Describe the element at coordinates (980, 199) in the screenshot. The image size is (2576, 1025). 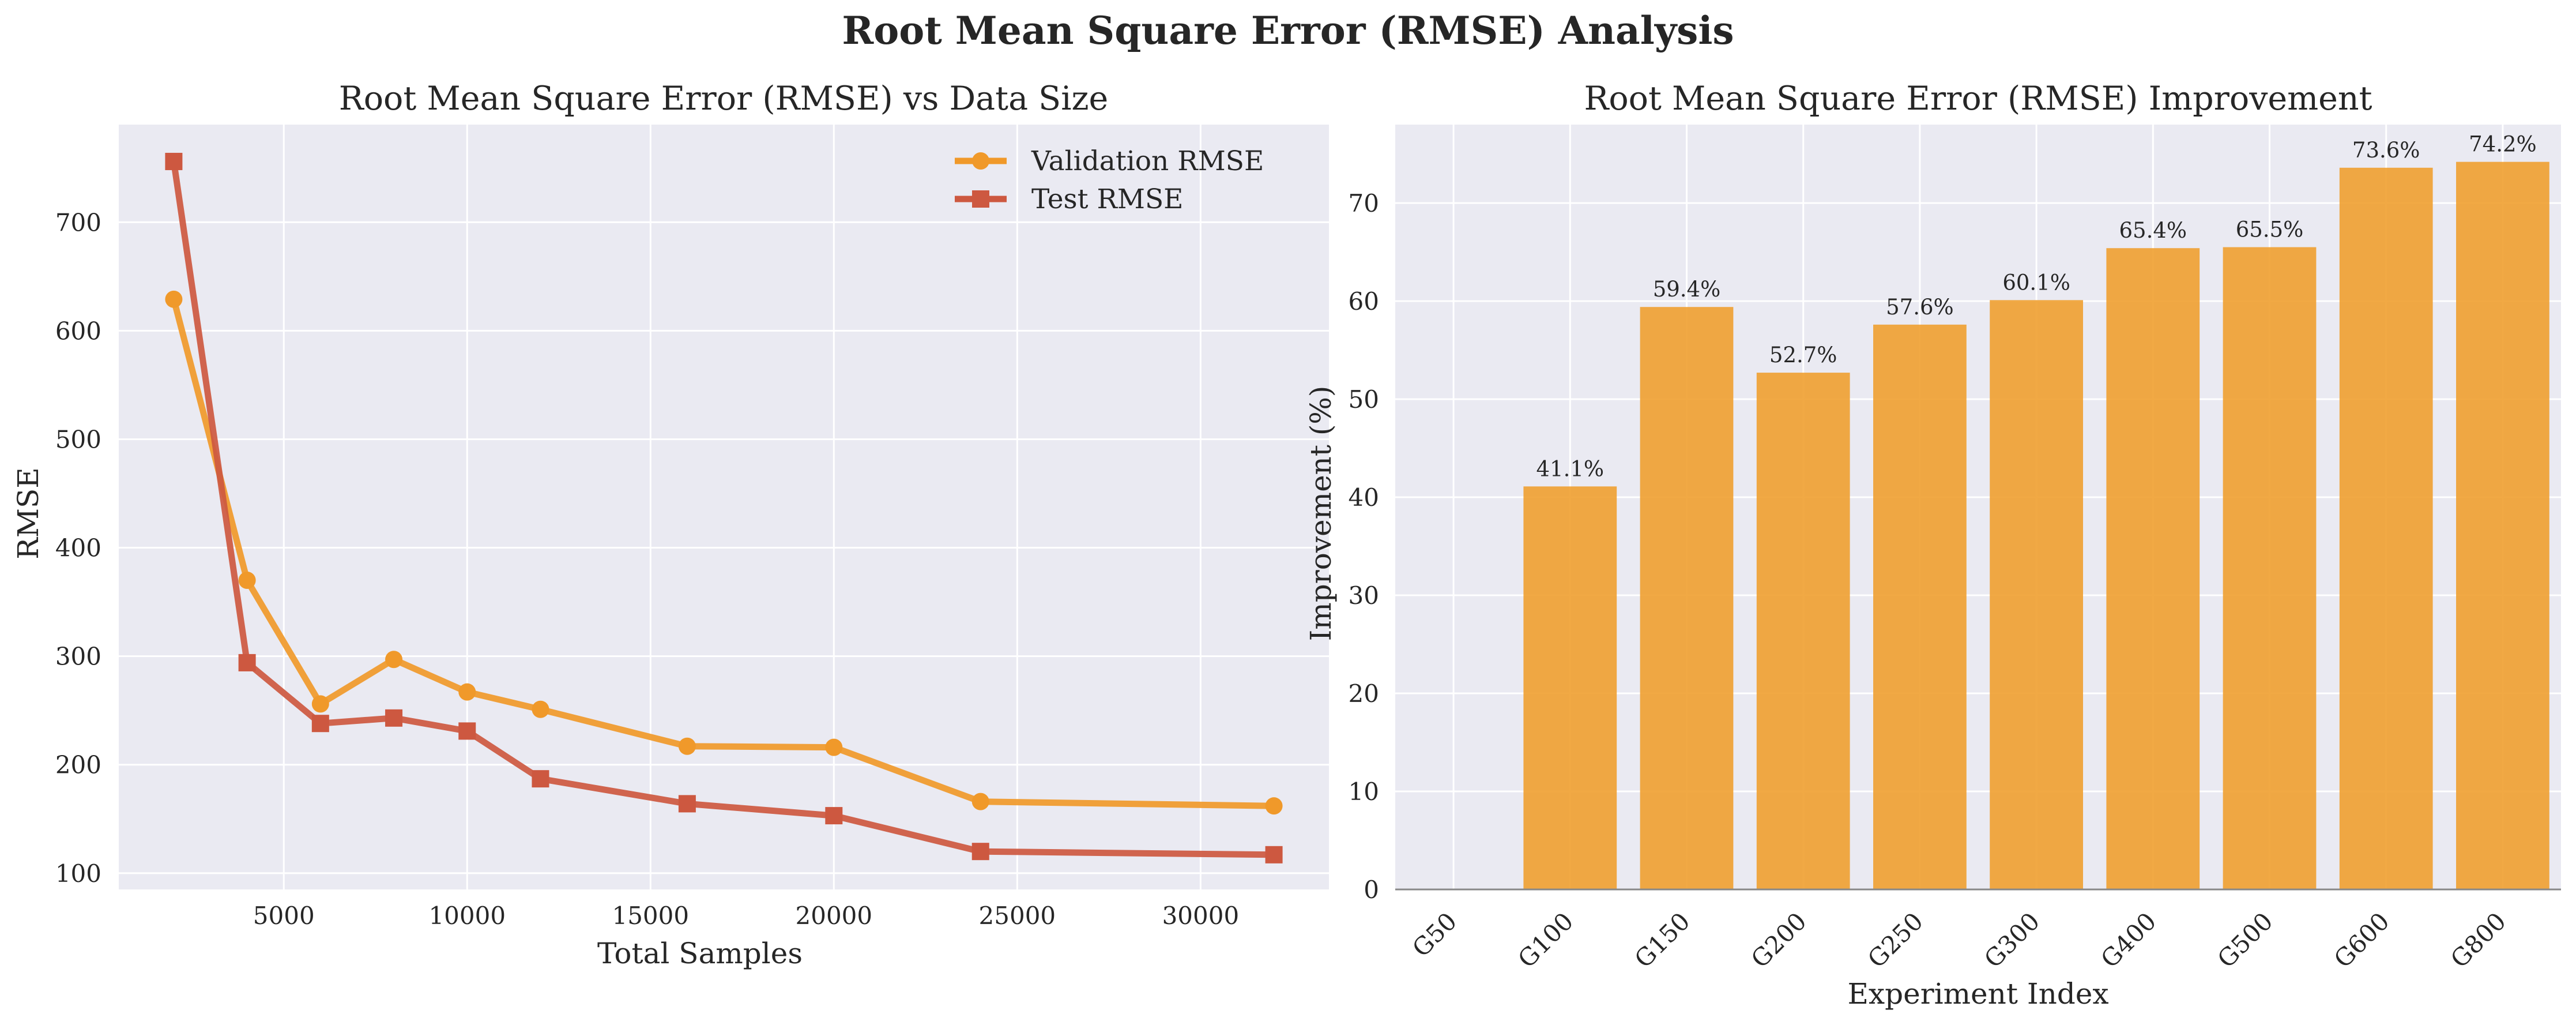
I see `legend-marker-test` at that location.